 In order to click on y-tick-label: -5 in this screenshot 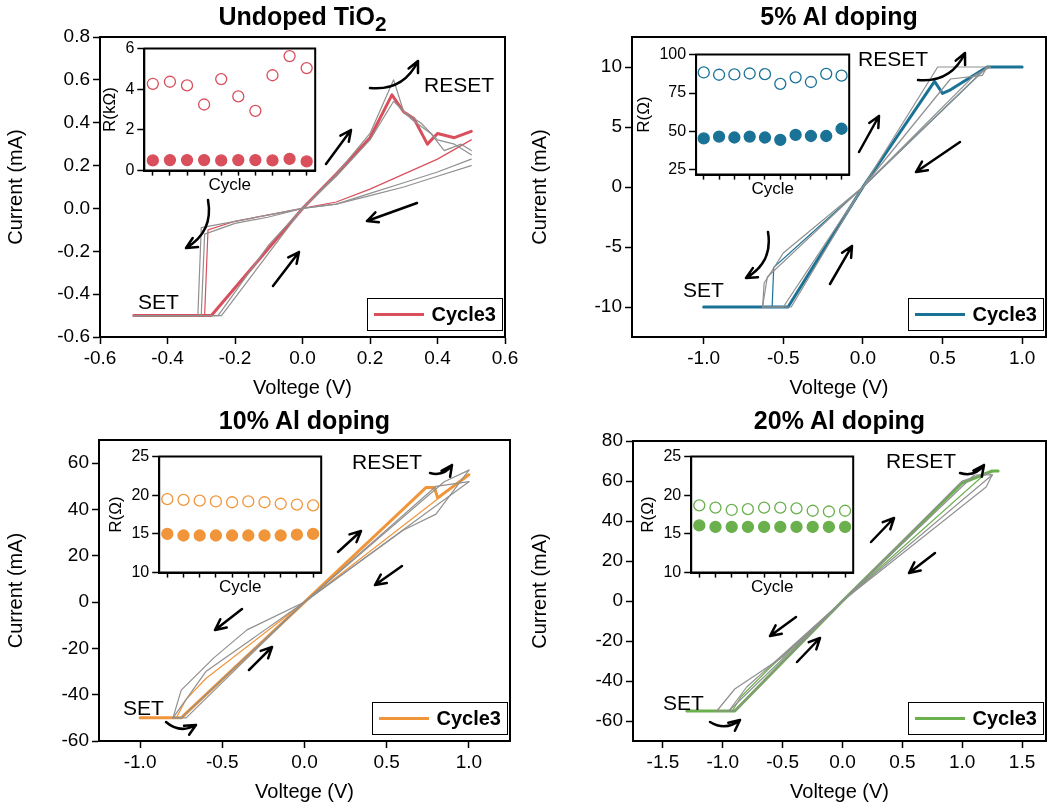, I will do `click(613, 246)`.